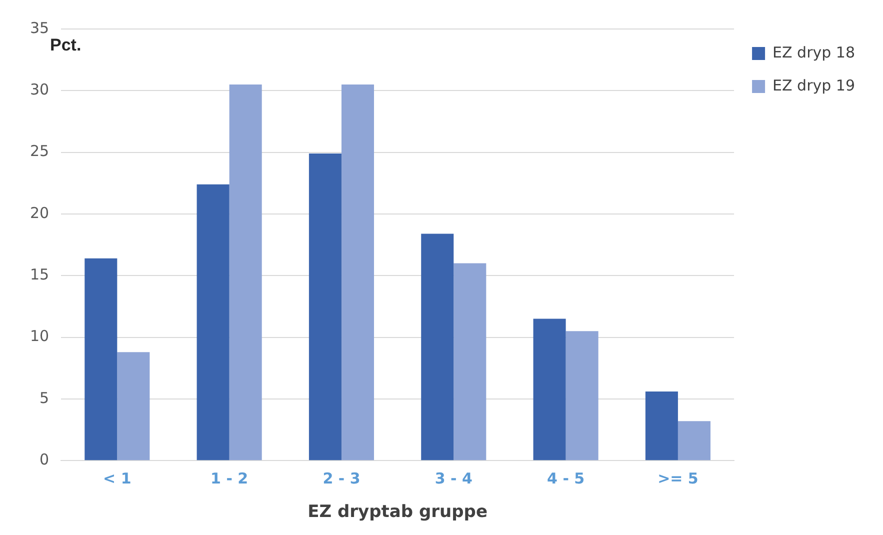  Describe the element at coordinates (398, 512) in the screenshot. I see `x-axis-title: EZ dryptab gruppe` at that location.